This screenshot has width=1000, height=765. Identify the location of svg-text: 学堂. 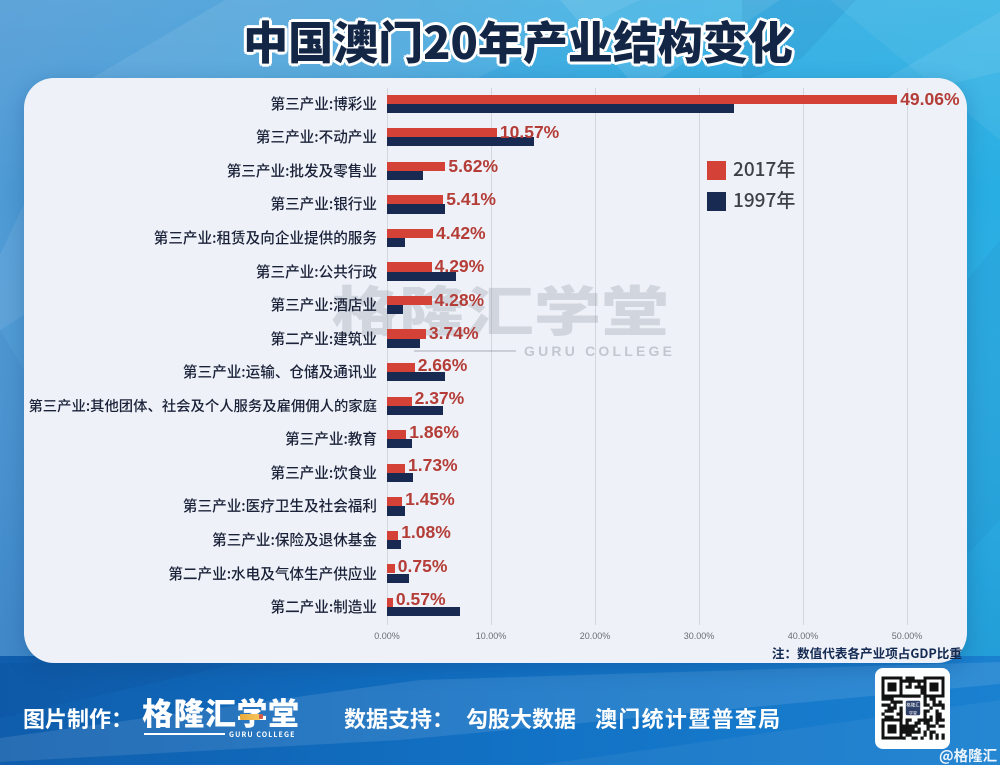
(913, 712).